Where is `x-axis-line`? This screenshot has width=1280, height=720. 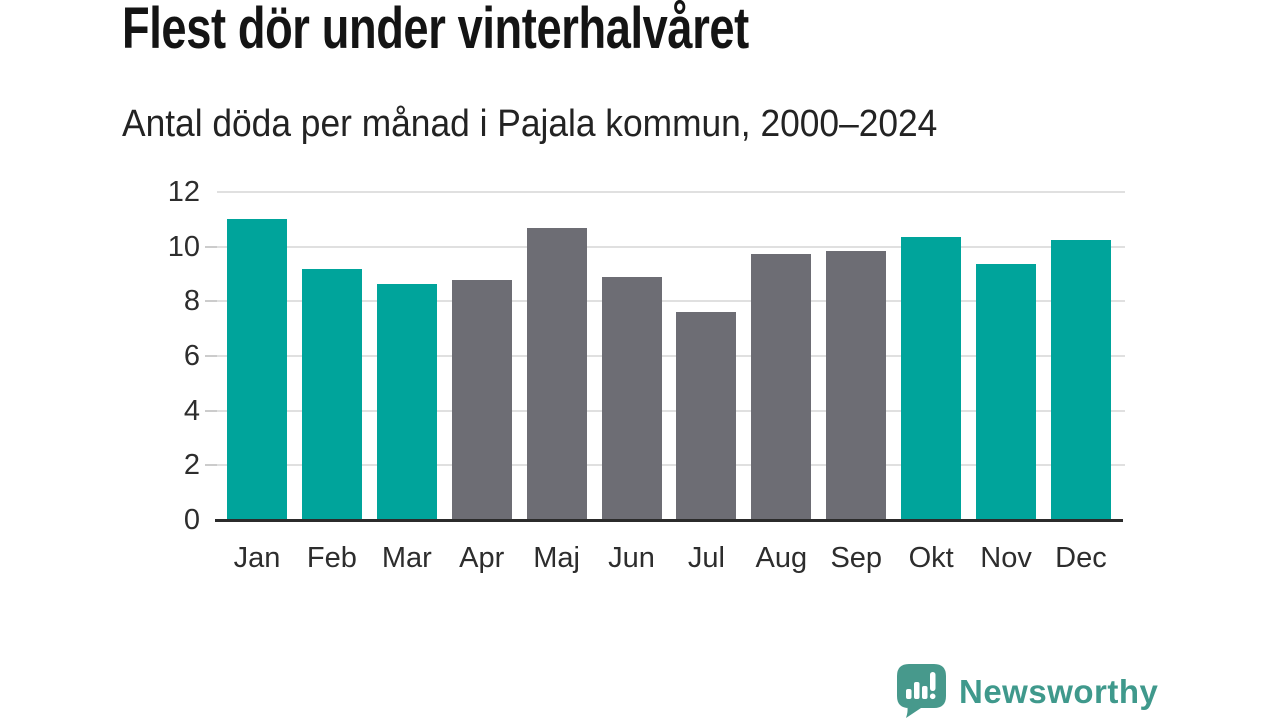
x-axis-line is located at coordinates (669, 520).